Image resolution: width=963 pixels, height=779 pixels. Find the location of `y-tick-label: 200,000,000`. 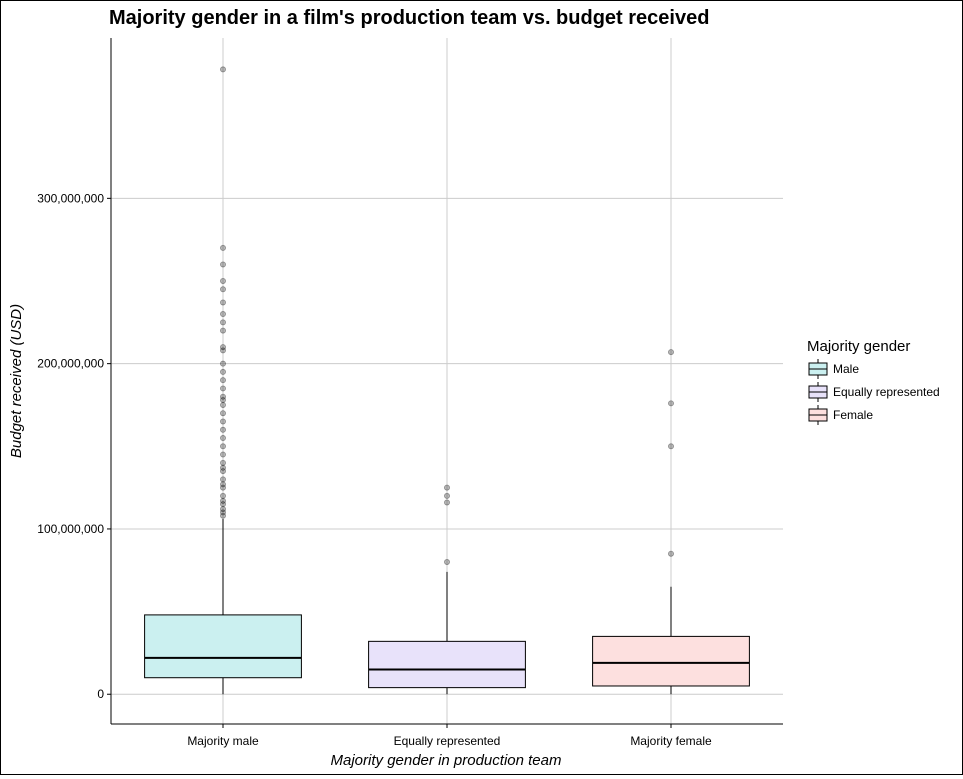

y-tick-label: 200,000,000 is located at coordinates (70, 364).